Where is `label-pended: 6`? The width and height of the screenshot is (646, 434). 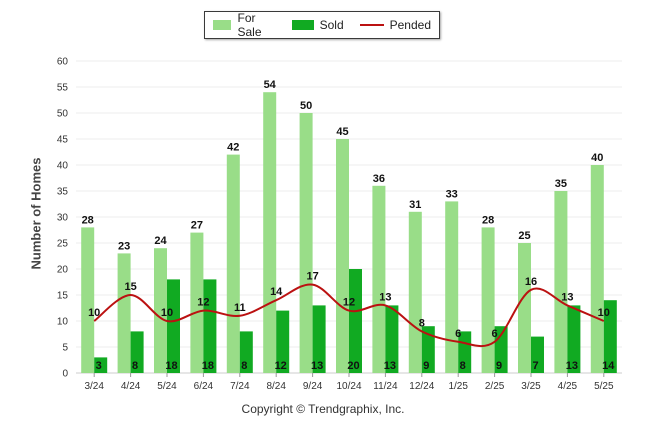
label-pended: 6 is located at coordinates (495, 334).